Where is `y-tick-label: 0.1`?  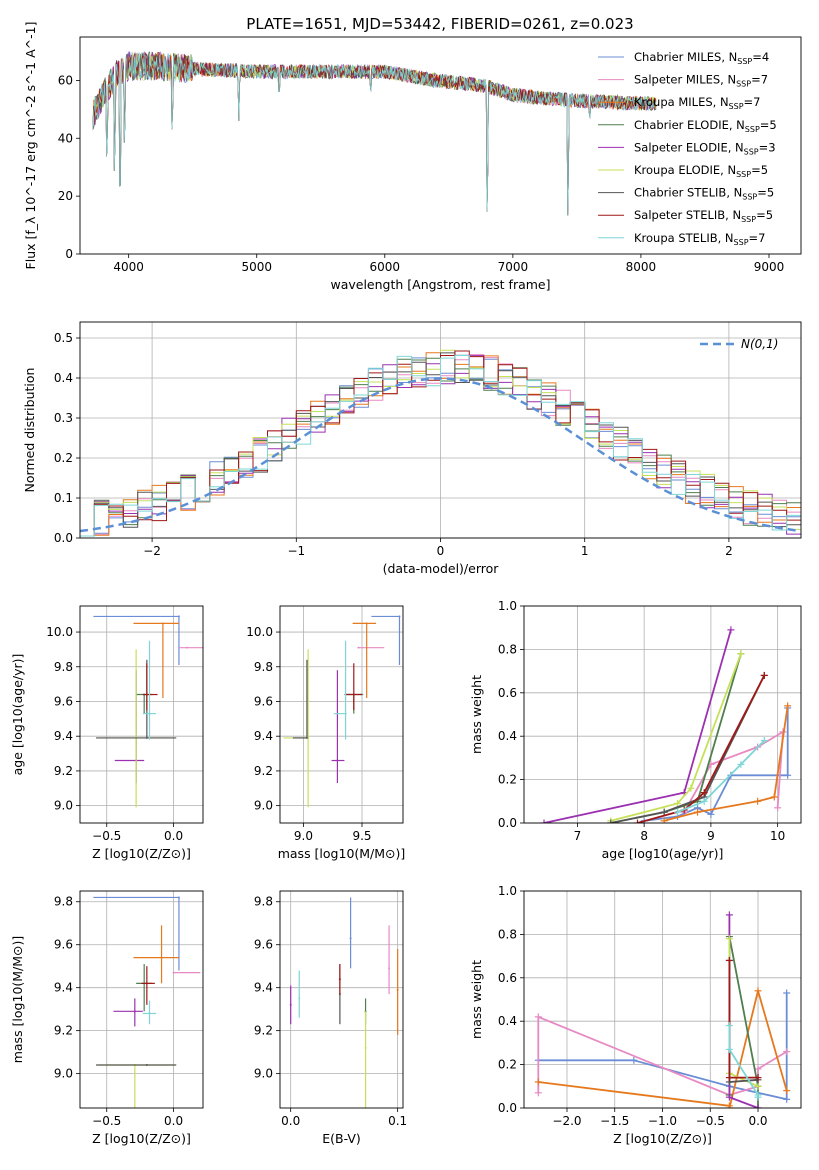 y-tick-label: 0.1 is located at coordinates (63, 498).